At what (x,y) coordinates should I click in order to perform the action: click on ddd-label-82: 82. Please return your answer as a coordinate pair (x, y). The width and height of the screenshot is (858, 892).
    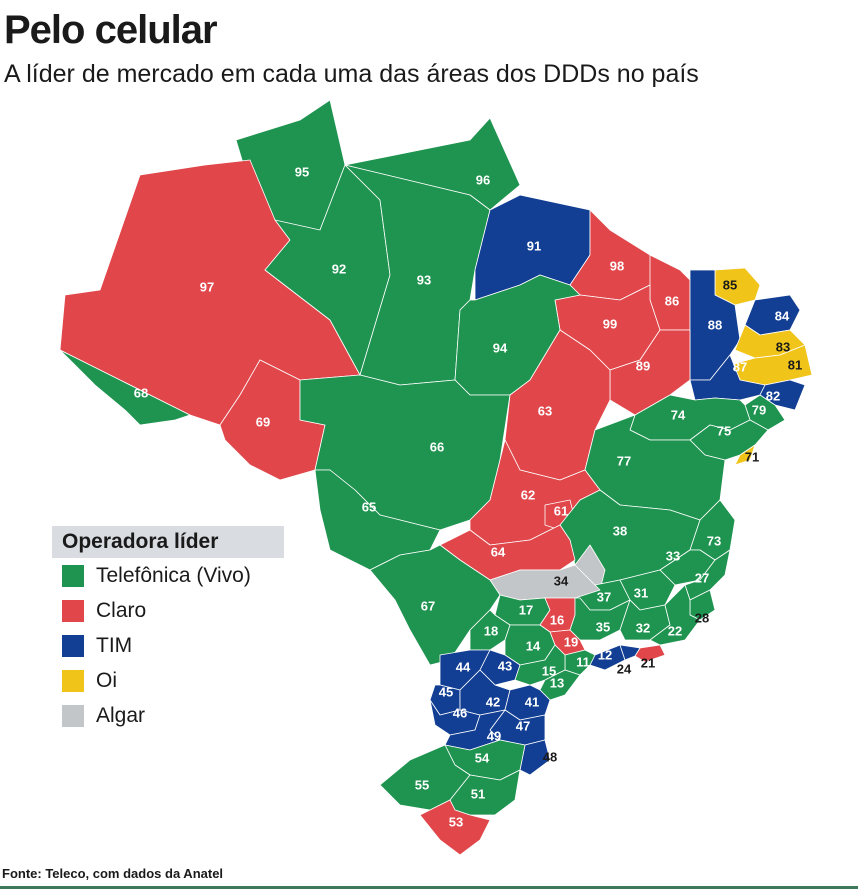
    Looking at the image, I should click on (773, 395).